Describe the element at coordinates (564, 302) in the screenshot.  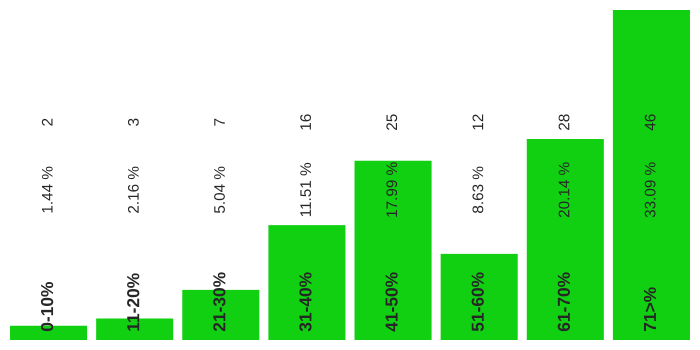
I see `x-tick-label: 61-70%` at that location.